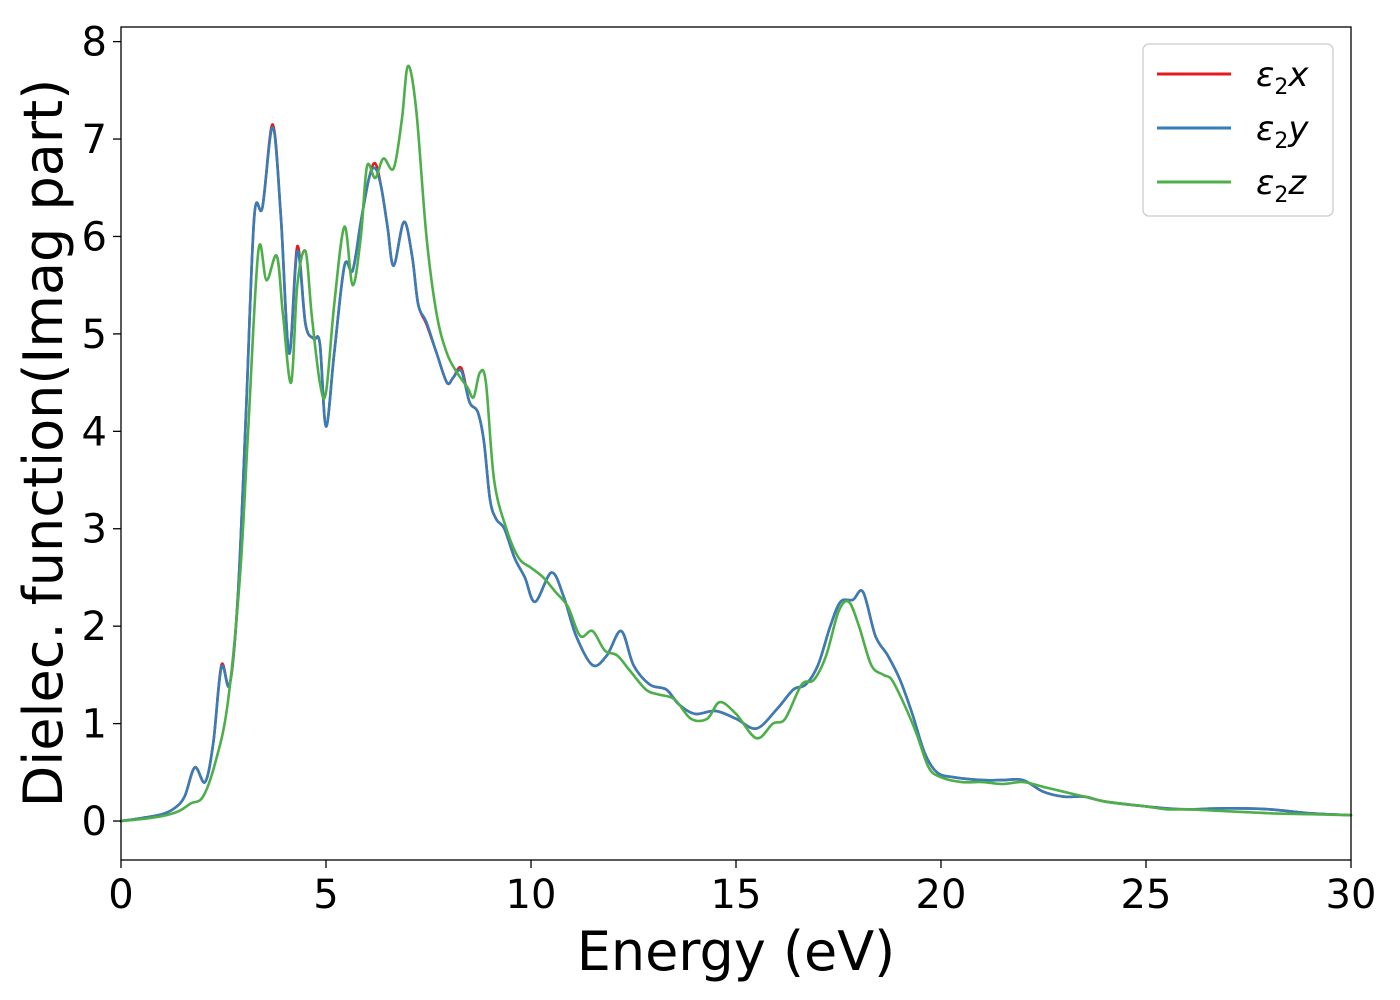 This screenshot has height=1000, width=1400. What do you see at coordinates (94, 140) in the screenshot?
I see `y-tick-label: 7` at bounding box center [94, 140].